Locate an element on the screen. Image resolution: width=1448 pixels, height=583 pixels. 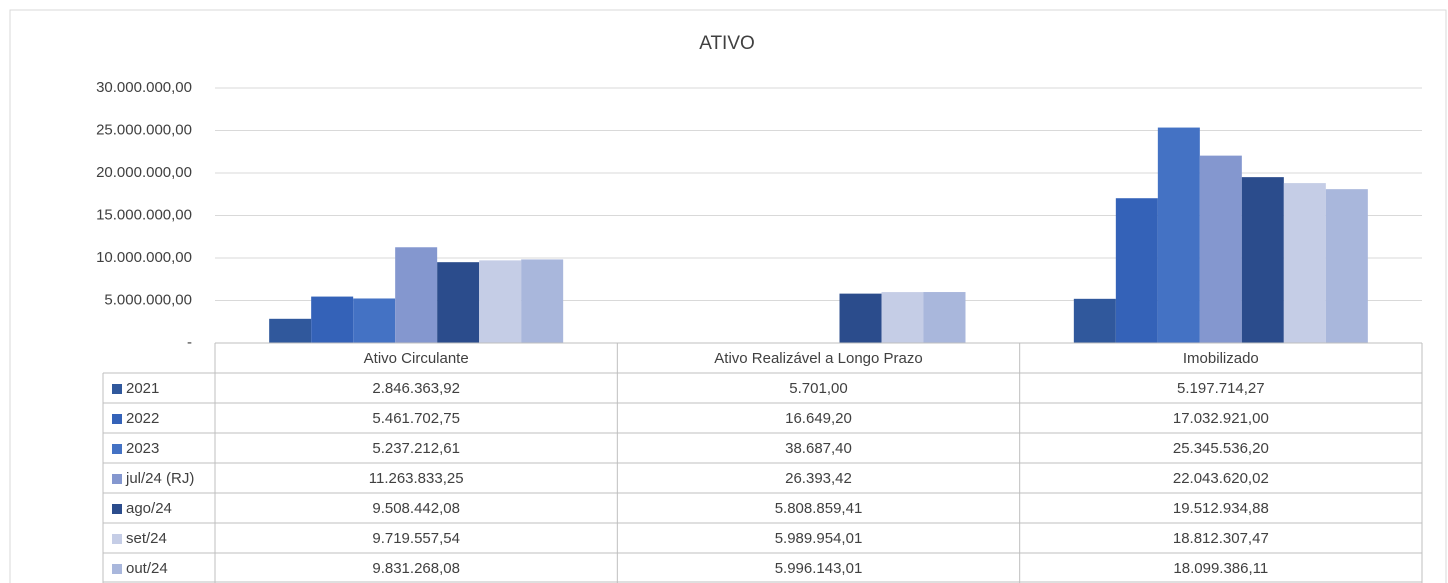
x-tick-label: Imobilizado is located at coordinates (1221, 358).